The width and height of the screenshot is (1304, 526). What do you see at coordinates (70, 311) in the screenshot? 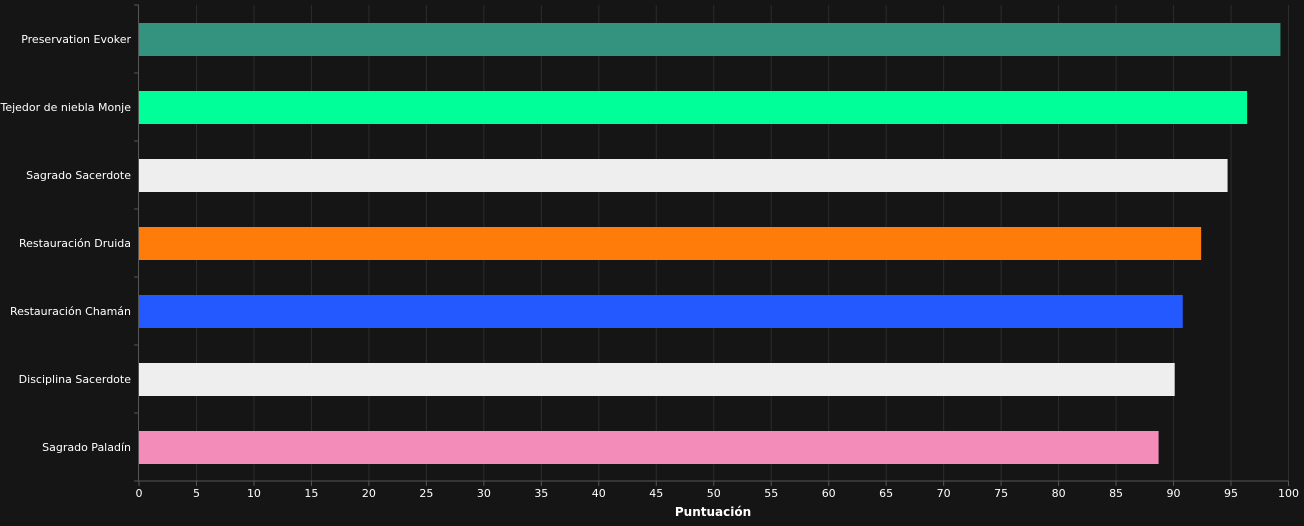
I see `y-tick-label: Restauración Chamán` at bounding box center [70, 311].